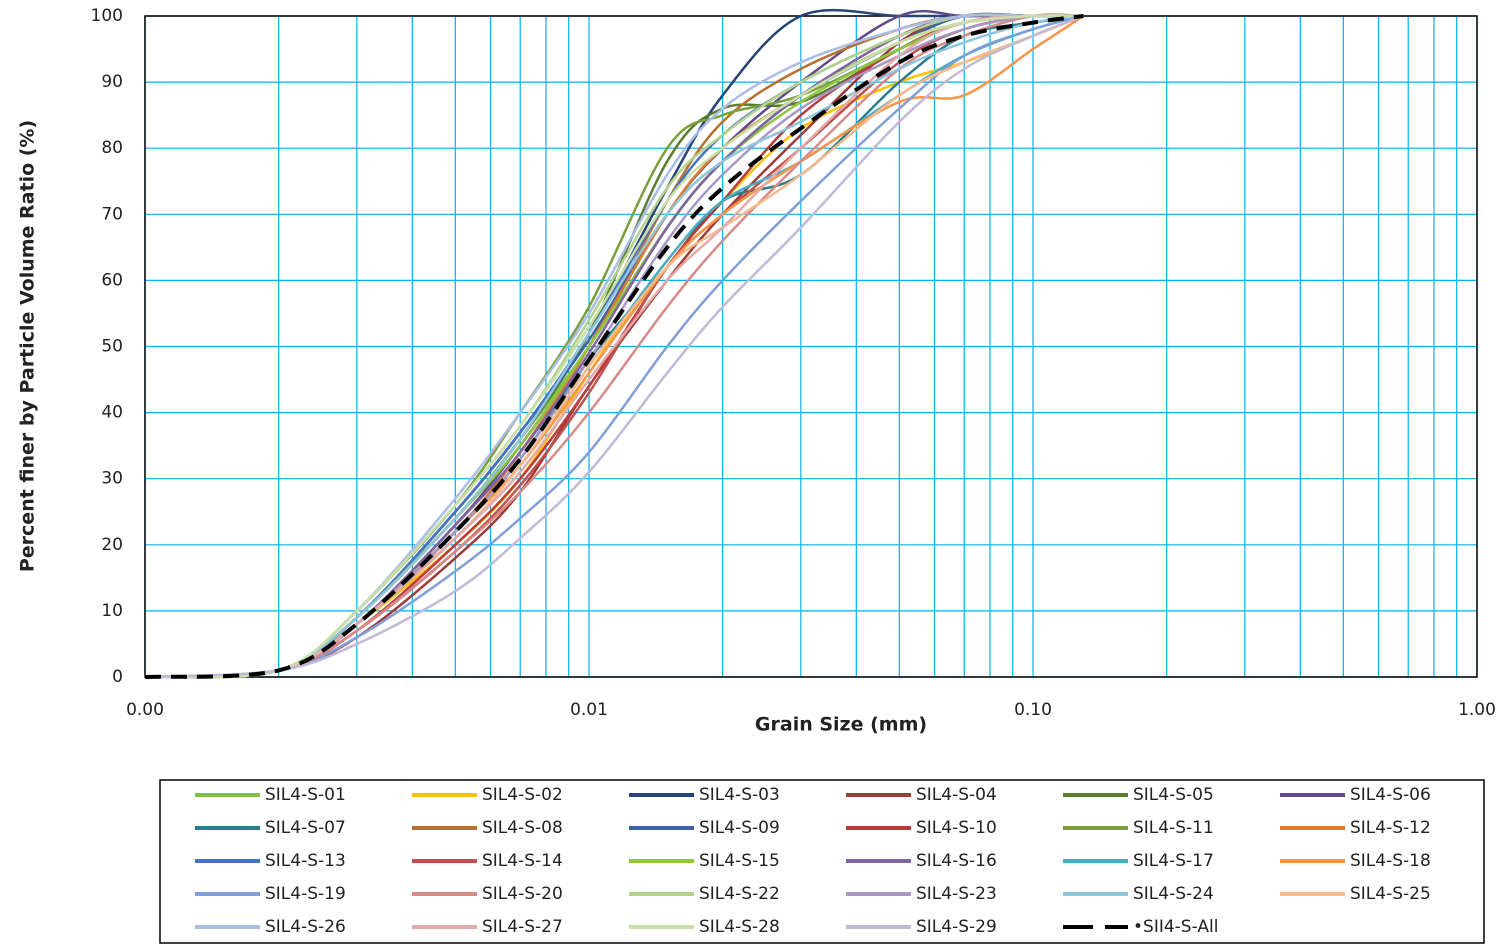 This screenshot has height=948, width=1507. What do you see at coordinates (956, 795) in the screenshot?
I see `legend-label: SIL4-S-04` at bounding box center [956, 795].